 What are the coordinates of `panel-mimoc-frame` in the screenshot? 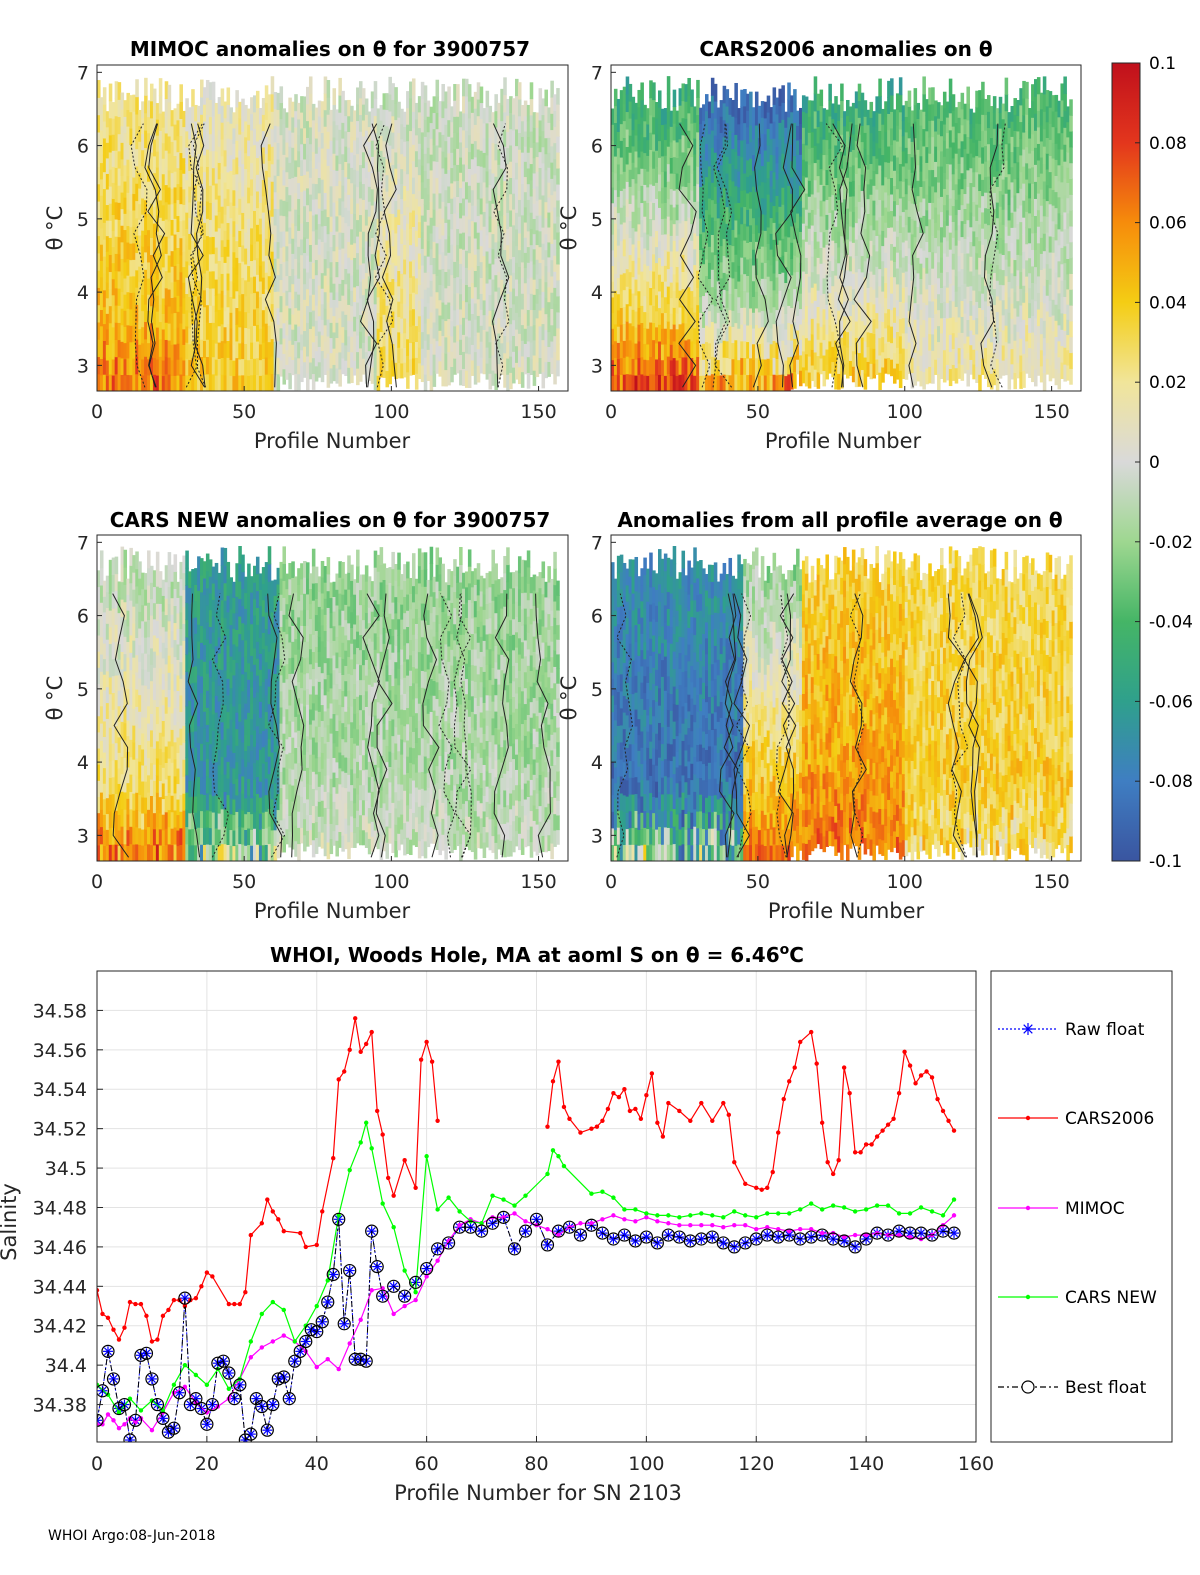 It's located at (332, 228).